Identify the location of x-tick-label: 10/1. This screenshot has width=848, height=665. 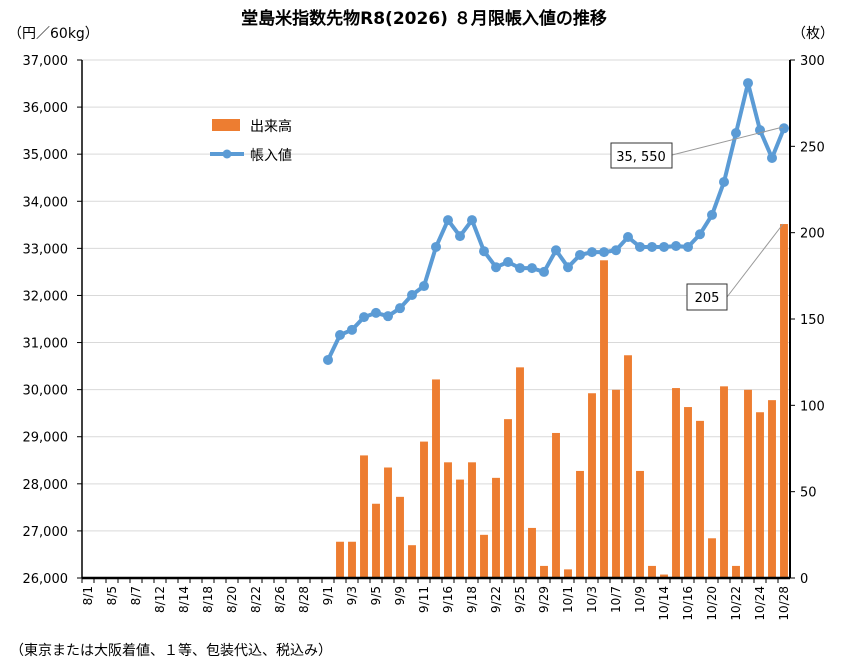
(568, 599).